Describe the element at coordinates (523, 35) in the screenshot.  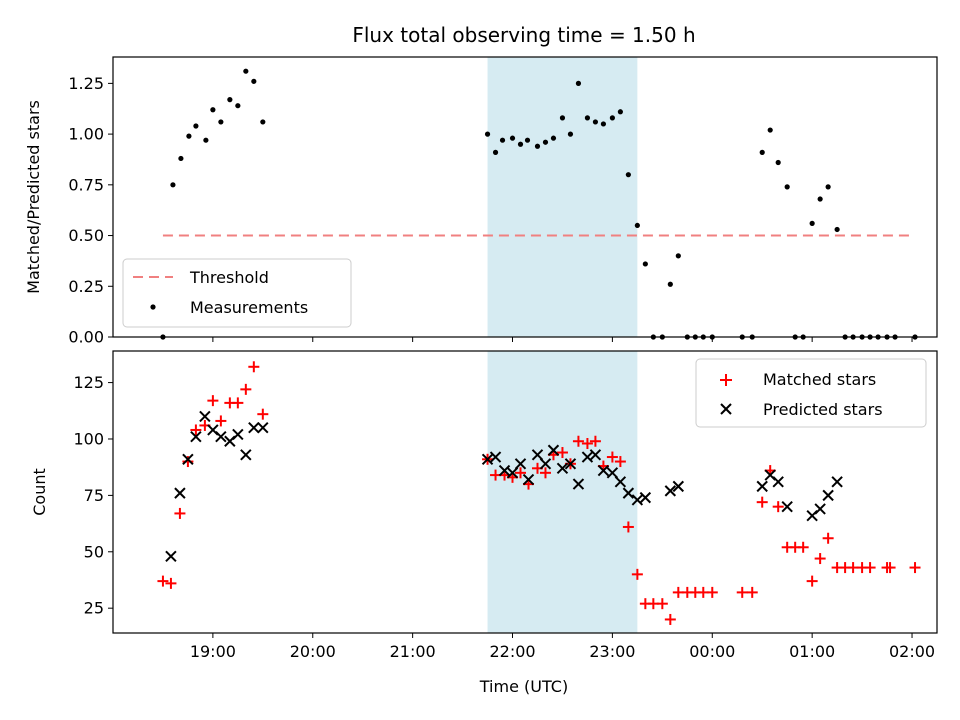
I see `chart-title: Flux total observing time = 1.50 h` at that location.